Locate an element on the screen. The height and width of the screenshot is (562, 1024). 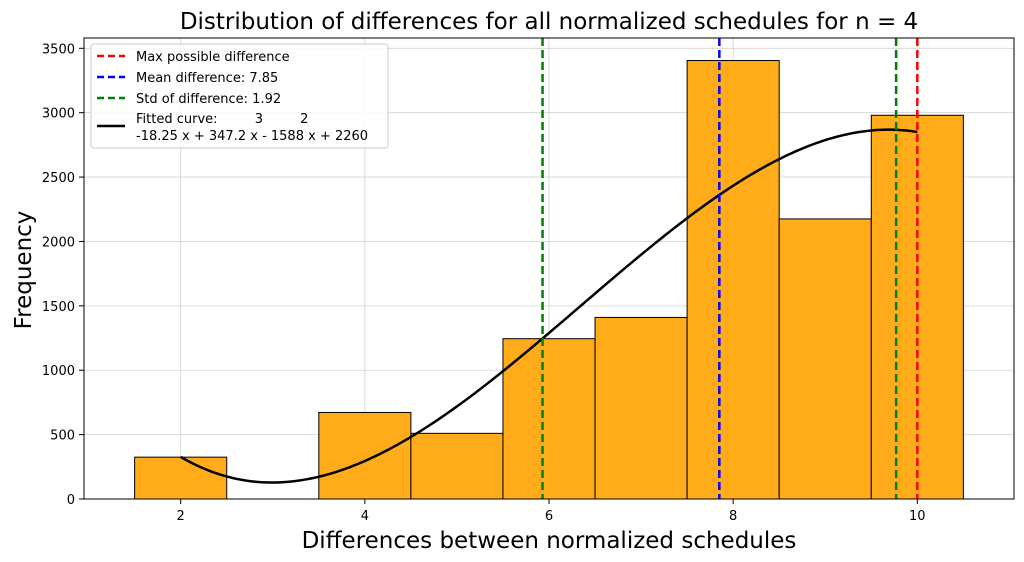
x-tick-label: 6 is located at coordinates (549, 516).